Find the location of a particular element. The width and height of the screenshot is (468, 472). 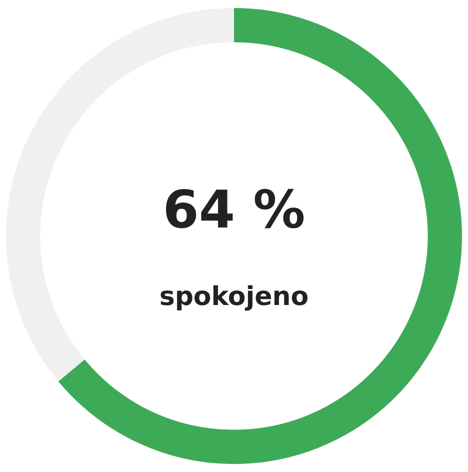

text: 64 % is located at coordinates (234, 210).